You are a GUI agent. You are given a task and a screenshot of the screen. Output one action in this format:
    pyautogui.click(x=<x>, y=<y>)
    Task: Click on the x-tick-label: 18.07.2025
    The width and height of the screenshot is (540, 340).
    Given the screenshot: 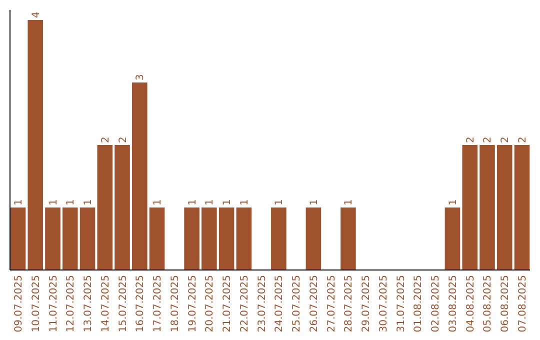 What is the action you would take?
    pyautogui.click(x=175, y=303)
    